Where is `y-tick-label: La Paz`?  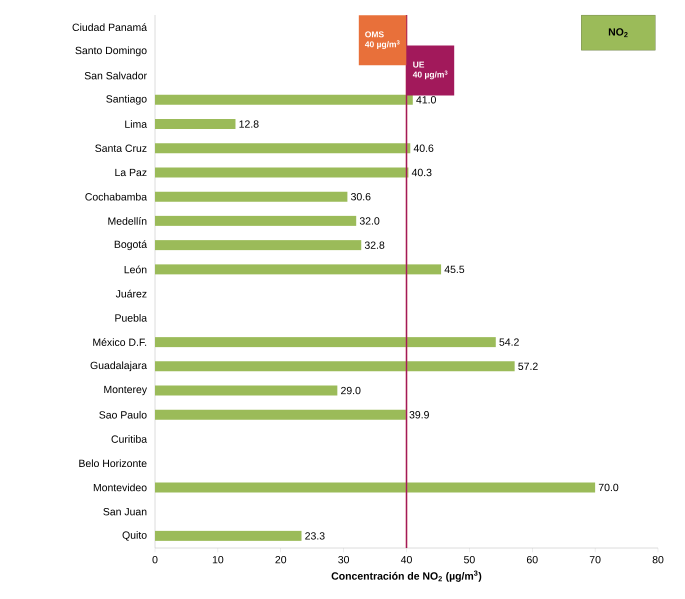 y-tick-label: La Paz is located at coordinates (131, 172).